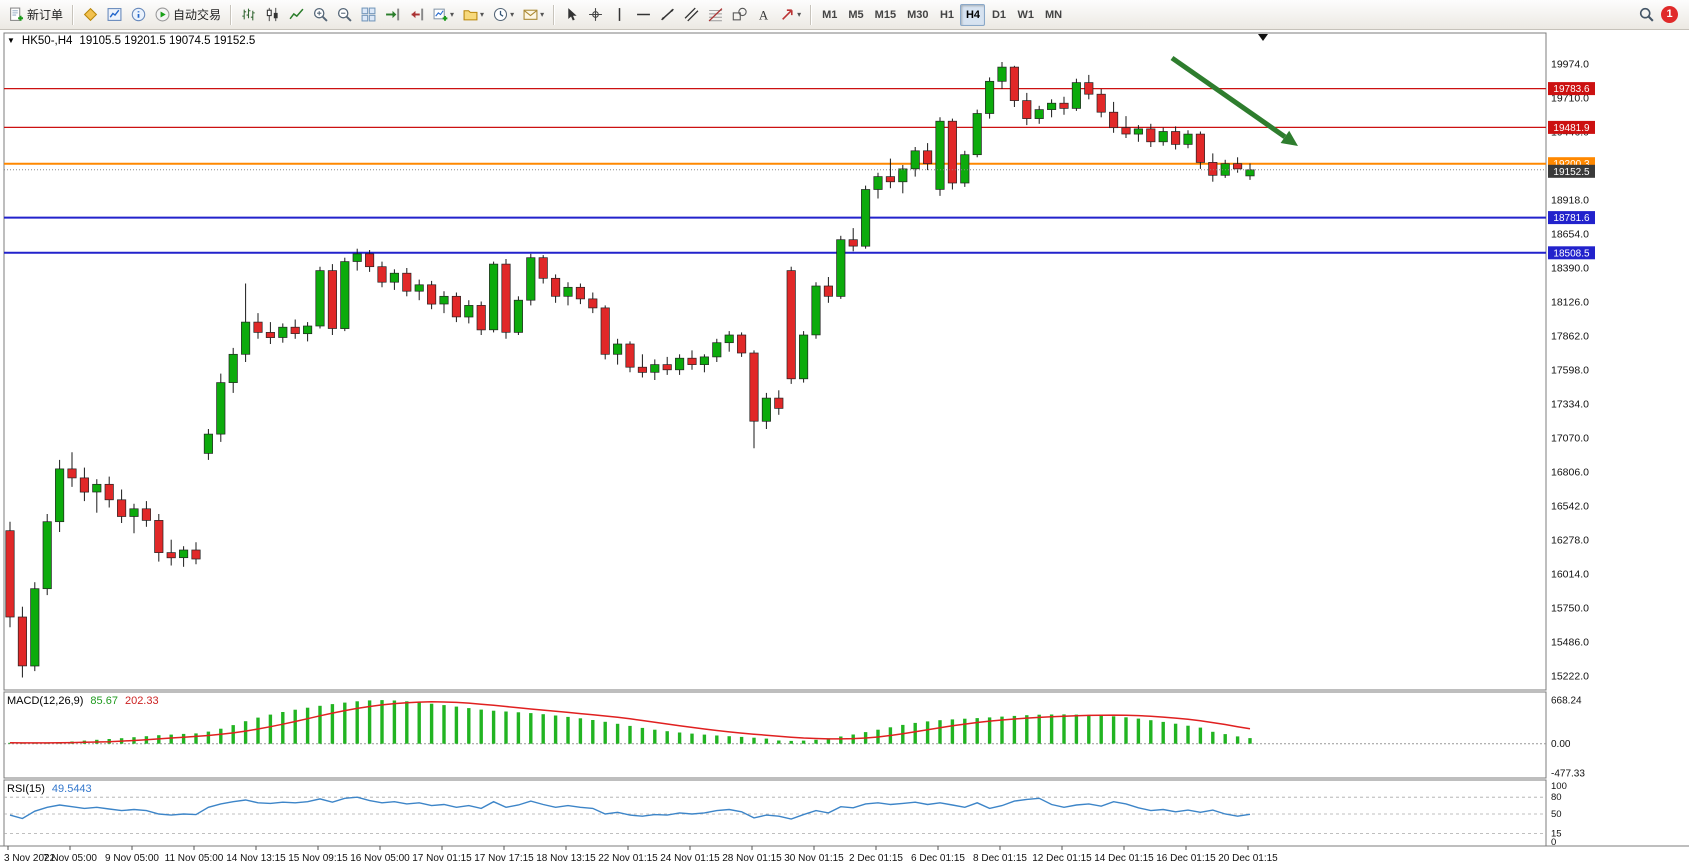 The image size is (1689, 866). I want to click on svg-text: 0, so click(1553, 842).